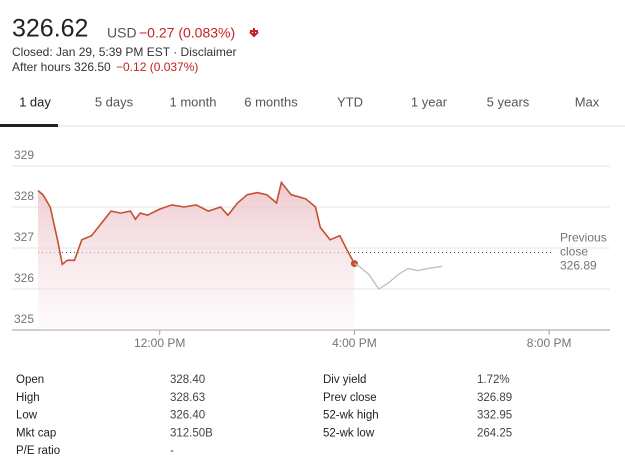  What do you see at coordinates (254, 33) in the screenshot?
I see `down-arrow` at bounding box center [254, 33].